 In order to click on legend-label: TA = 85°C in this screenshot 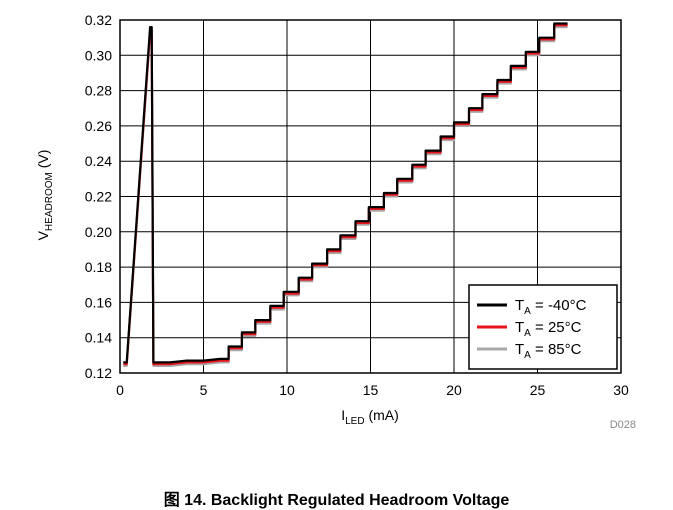, I will do `click(548, 351)`.